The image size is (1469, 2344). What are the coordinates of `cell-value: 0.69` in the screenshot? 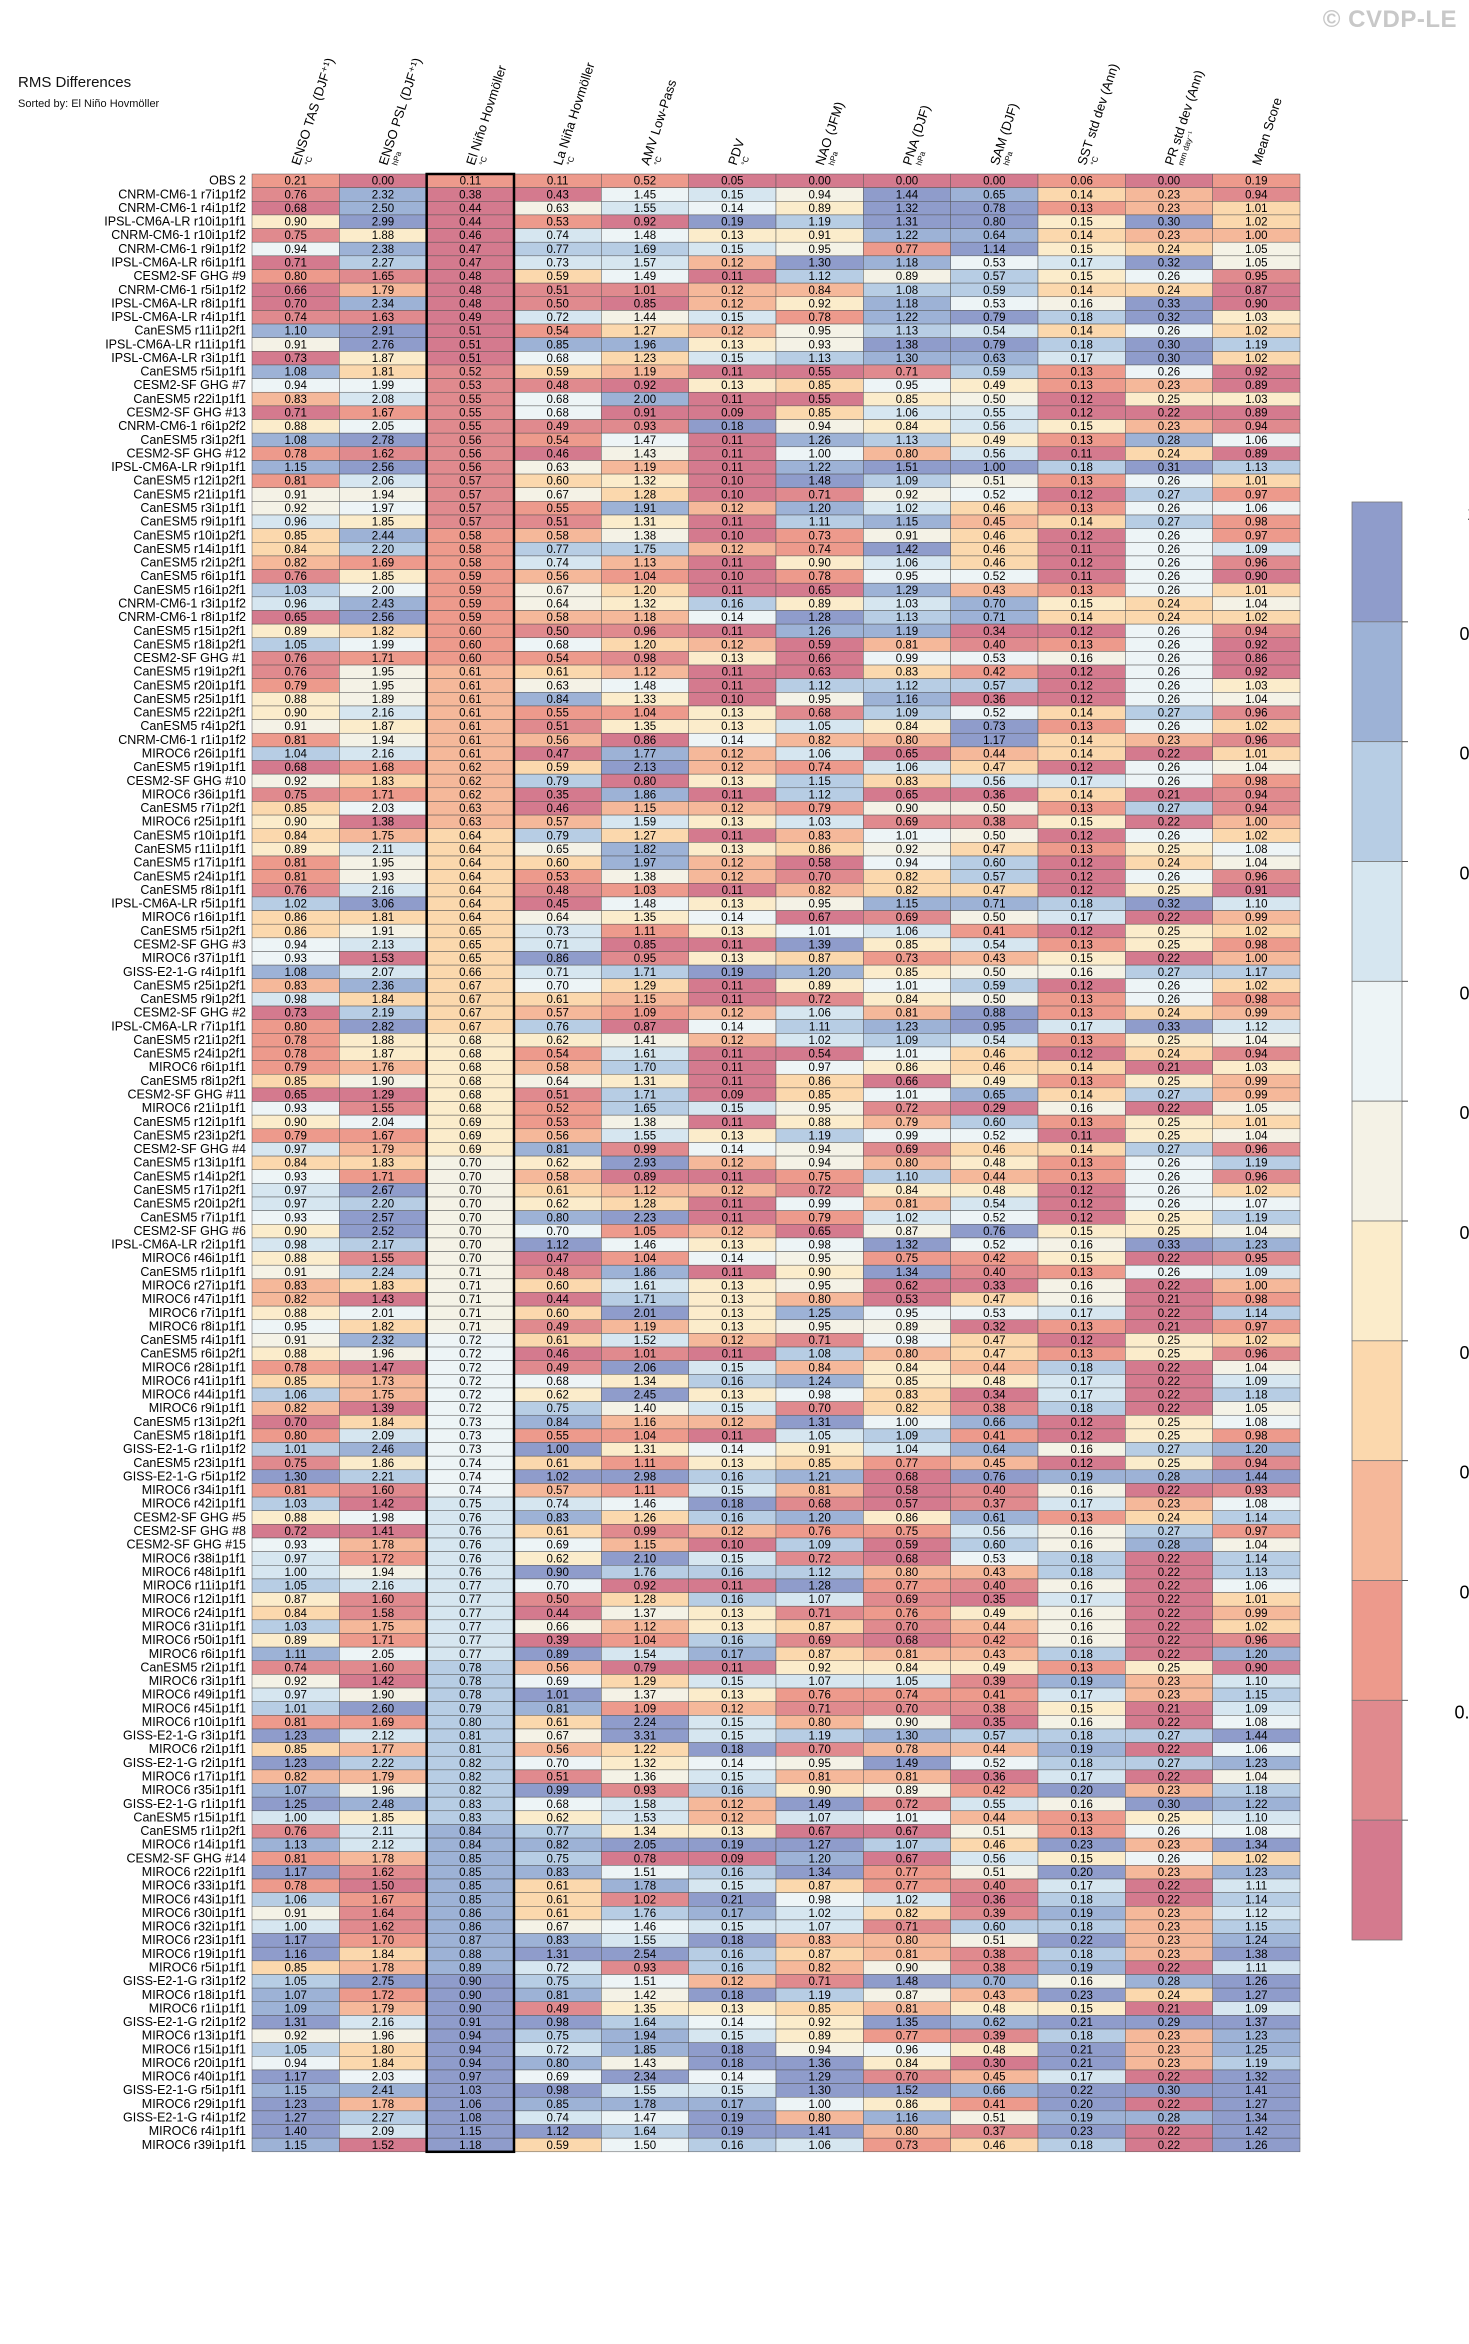 It's located at (907, 918).